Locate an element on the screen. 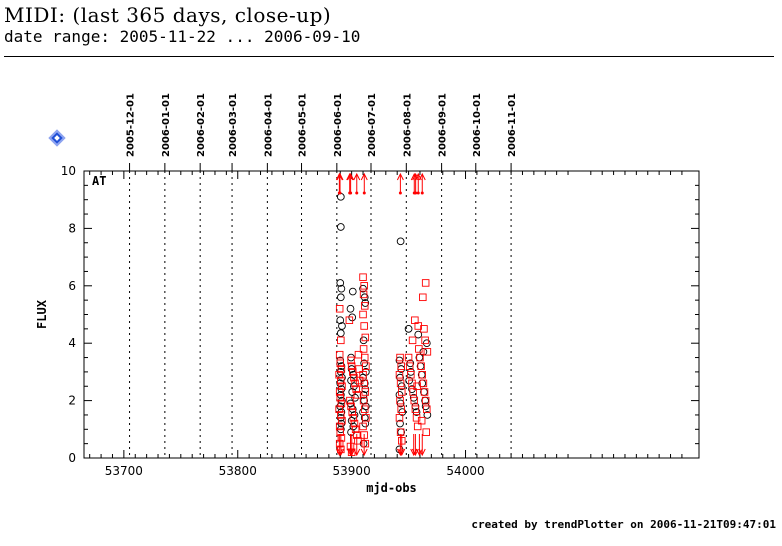 The width and height of the screenshot is (782, 546). date-marker-label: 2006-09-01 is located at coordinates (443, 125).